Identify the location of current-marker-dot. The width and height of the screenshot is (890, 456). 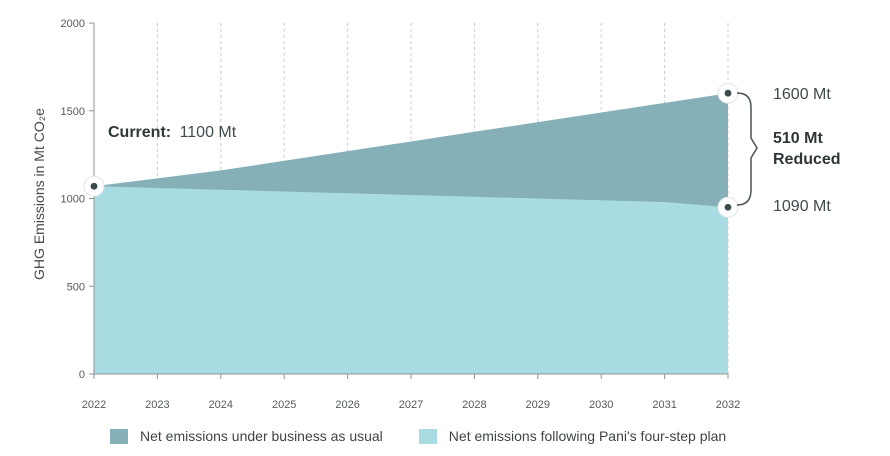
(94, 186).